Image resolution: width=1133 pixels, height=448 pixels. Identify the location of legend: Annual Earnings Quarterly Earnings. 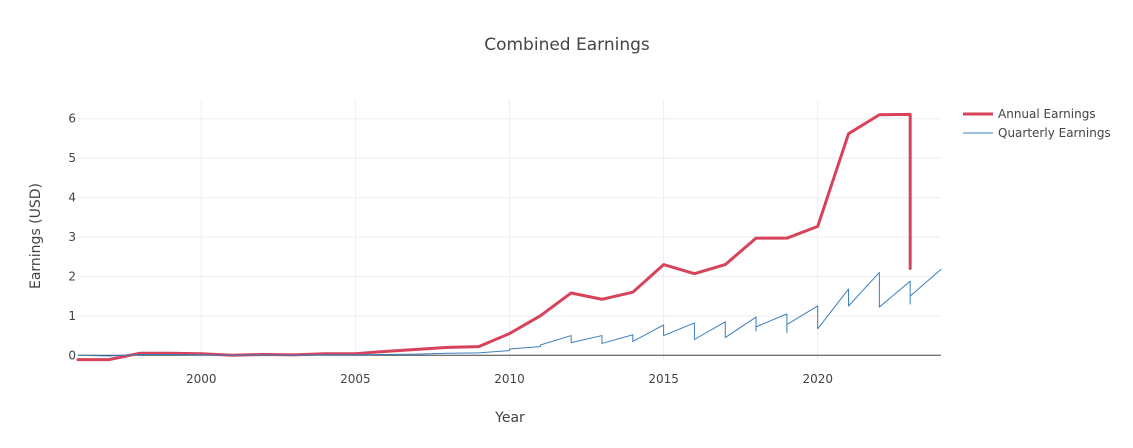
(1037, 123).